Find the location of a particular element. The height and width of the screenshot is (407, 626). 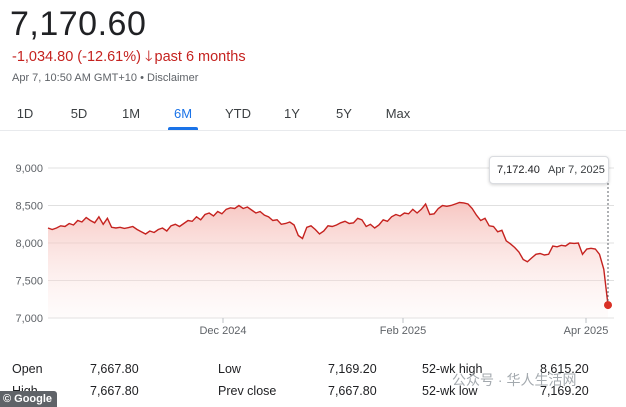

index-price: 7,170.60 is located at coordinates (78, 24).